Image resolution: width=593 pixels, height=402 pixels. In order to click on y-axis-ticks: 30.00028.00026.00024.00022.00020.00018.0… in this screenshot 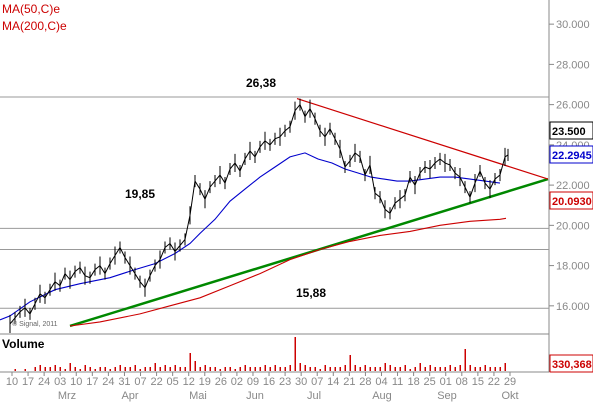, I will do `click(569, 166)`.